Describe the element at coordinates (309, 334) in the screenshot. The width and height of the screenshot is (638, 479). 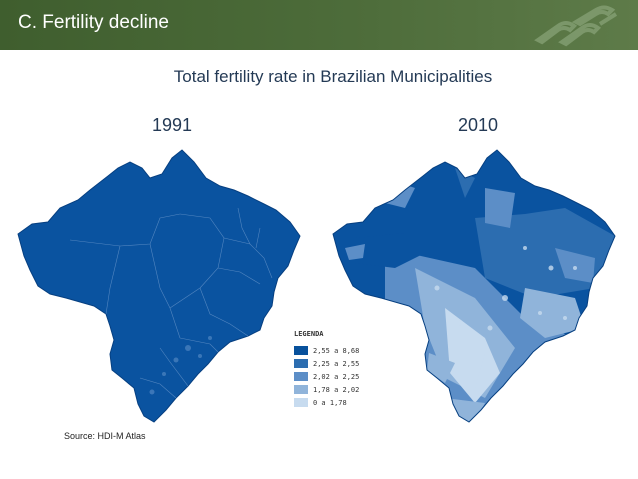
I see `legend-title: LEGENDA` at that location.